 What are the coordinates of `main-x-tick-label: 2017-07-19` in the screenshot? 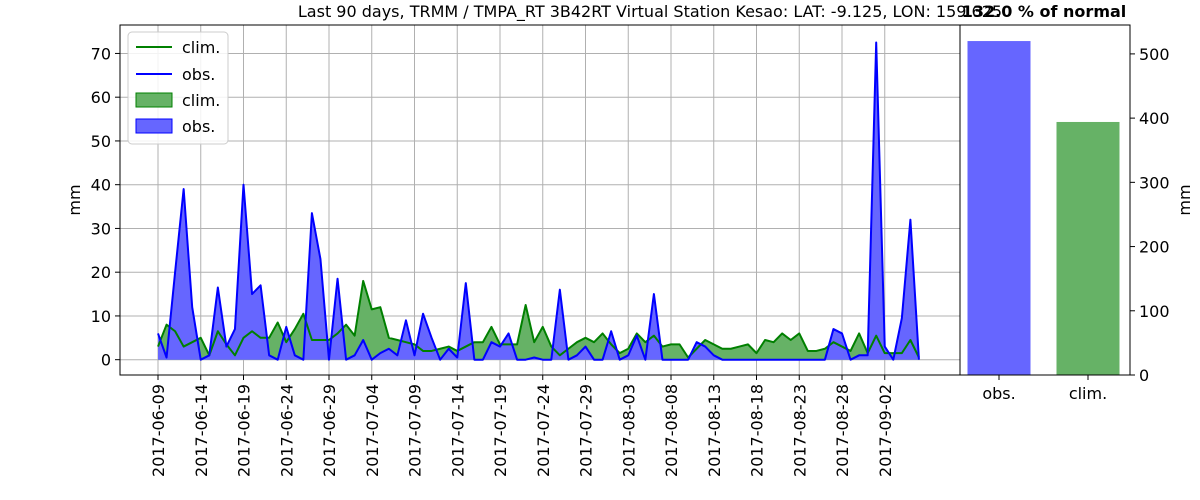 It's located at (500, 430).